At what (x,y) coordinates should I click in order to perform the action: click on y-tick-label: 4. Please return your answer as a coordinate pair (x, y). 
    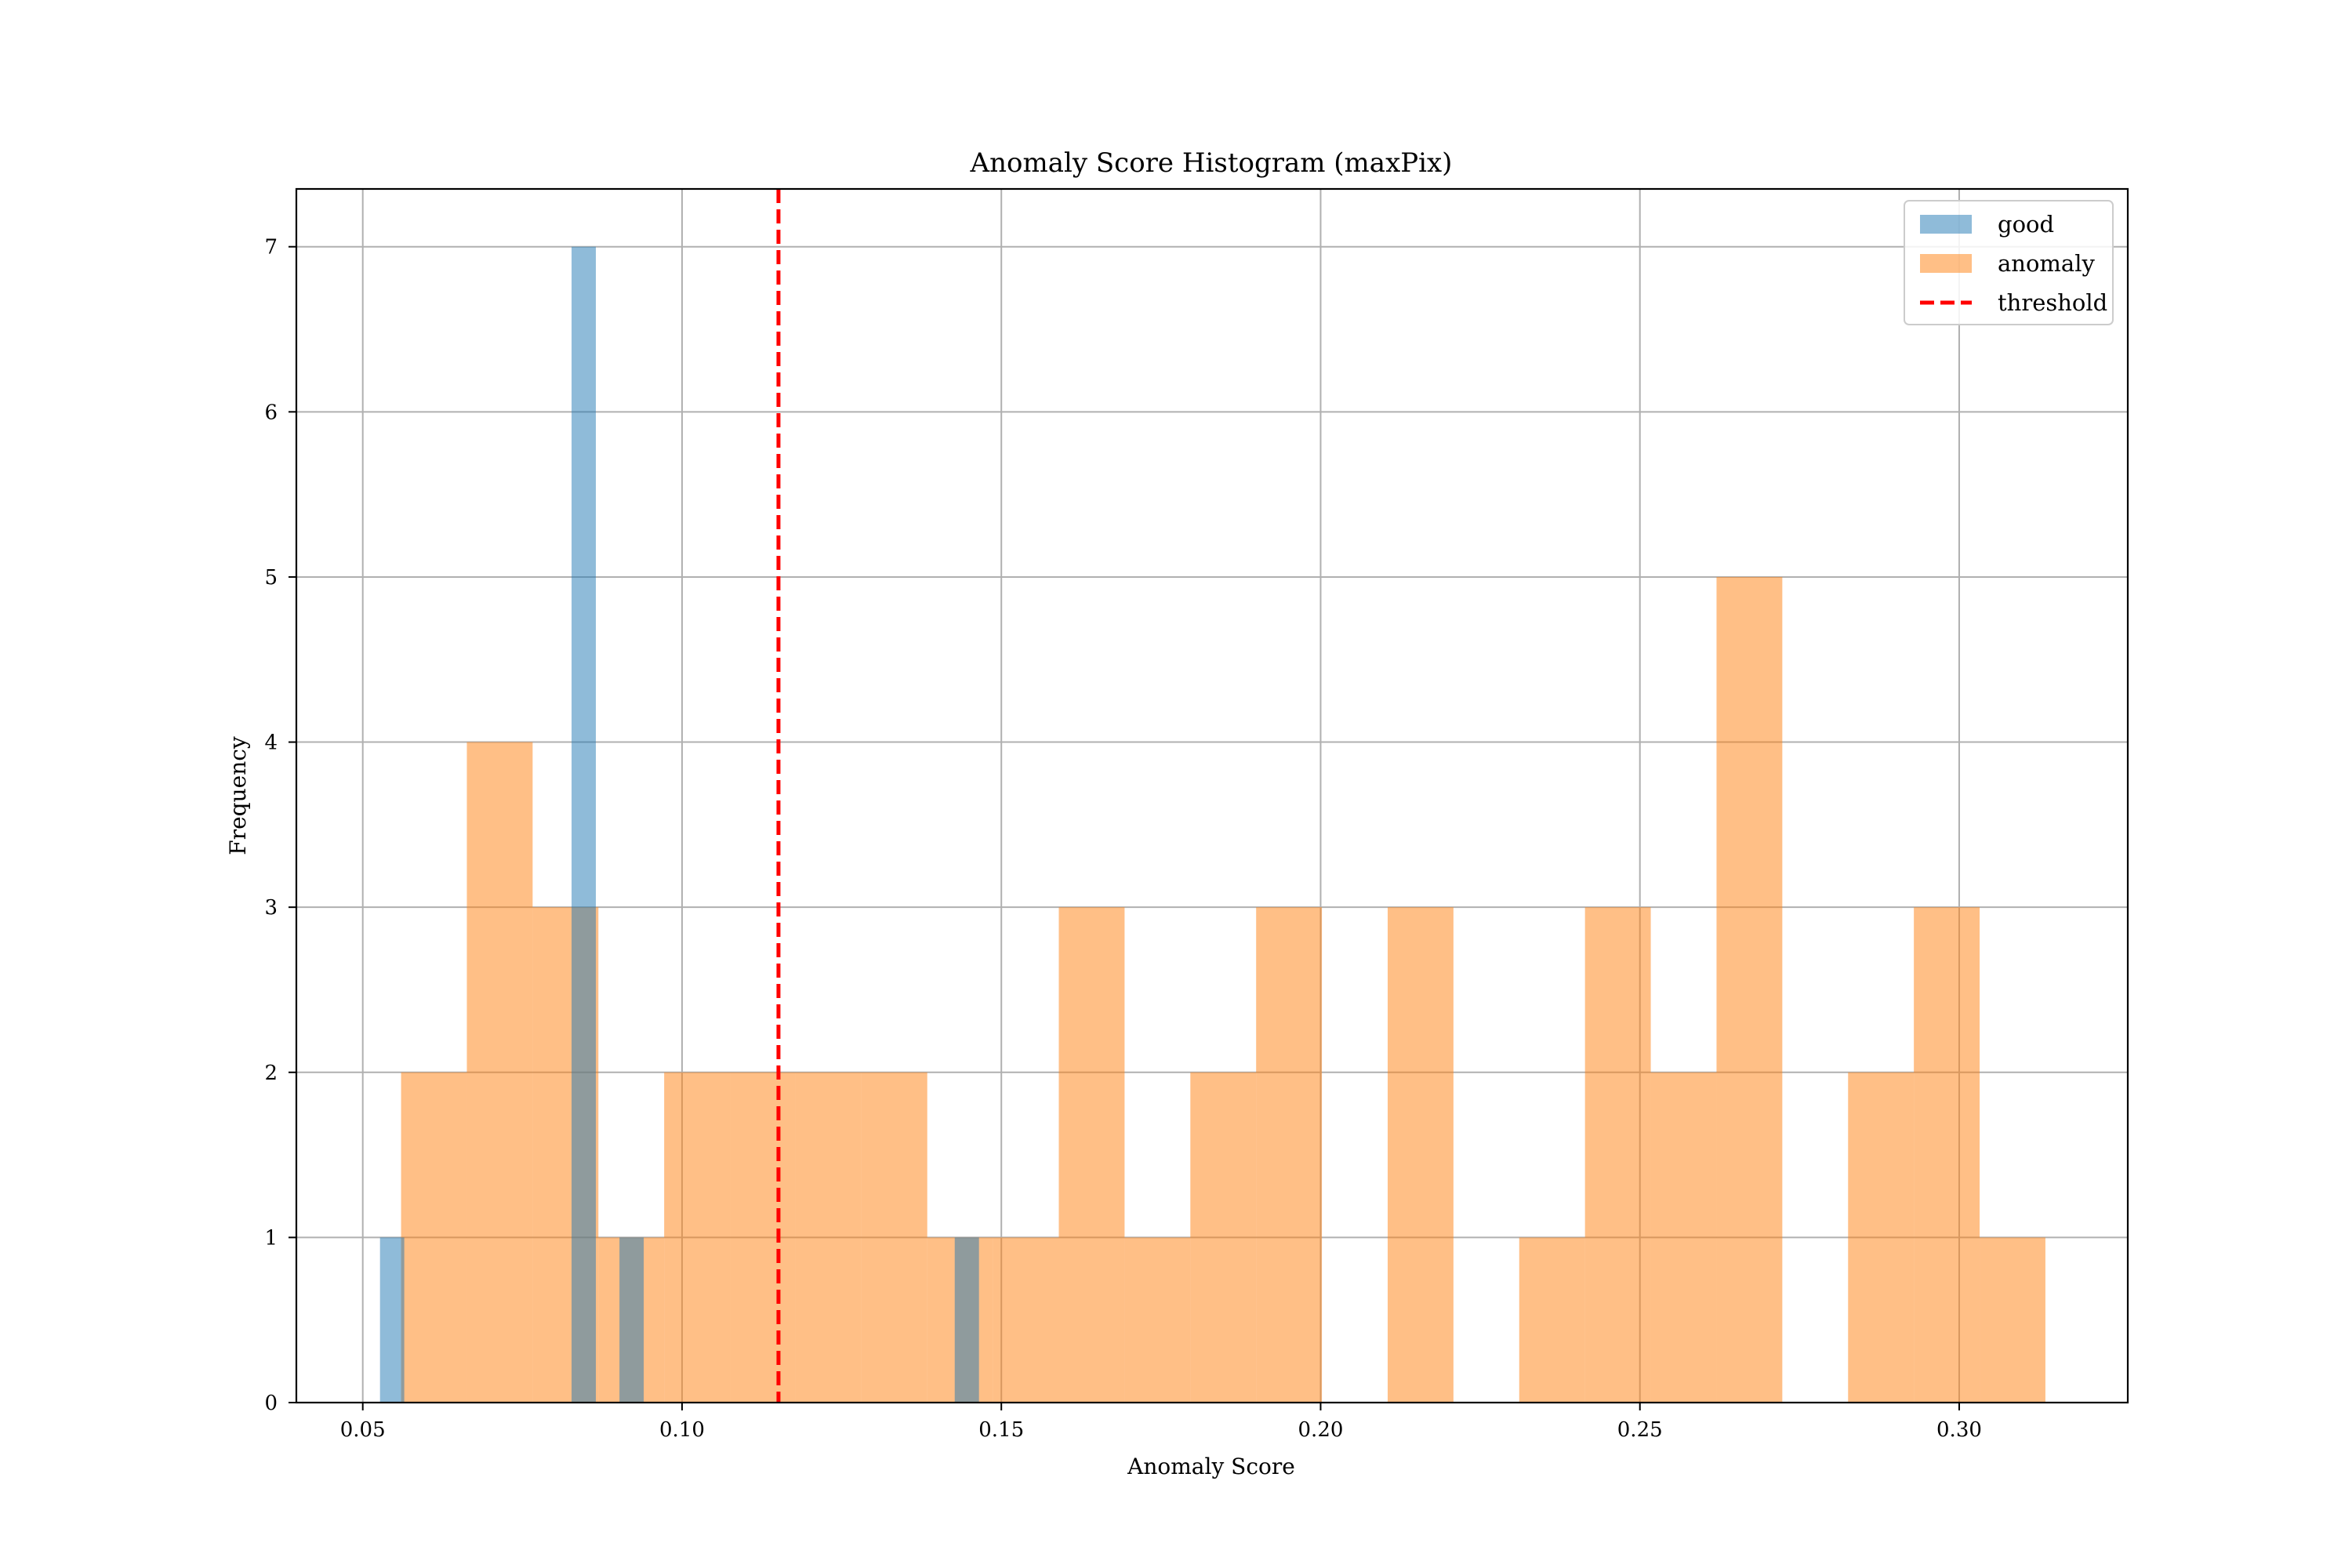
    Looking at the image, I should click on (271, 743).